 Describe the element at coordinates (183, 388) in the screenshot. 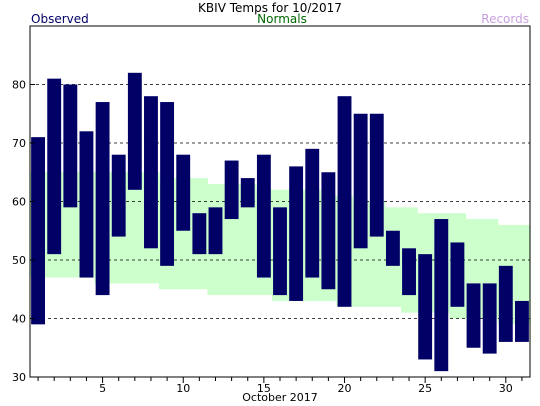

I see `x-tick-label-10: 10` at that location.